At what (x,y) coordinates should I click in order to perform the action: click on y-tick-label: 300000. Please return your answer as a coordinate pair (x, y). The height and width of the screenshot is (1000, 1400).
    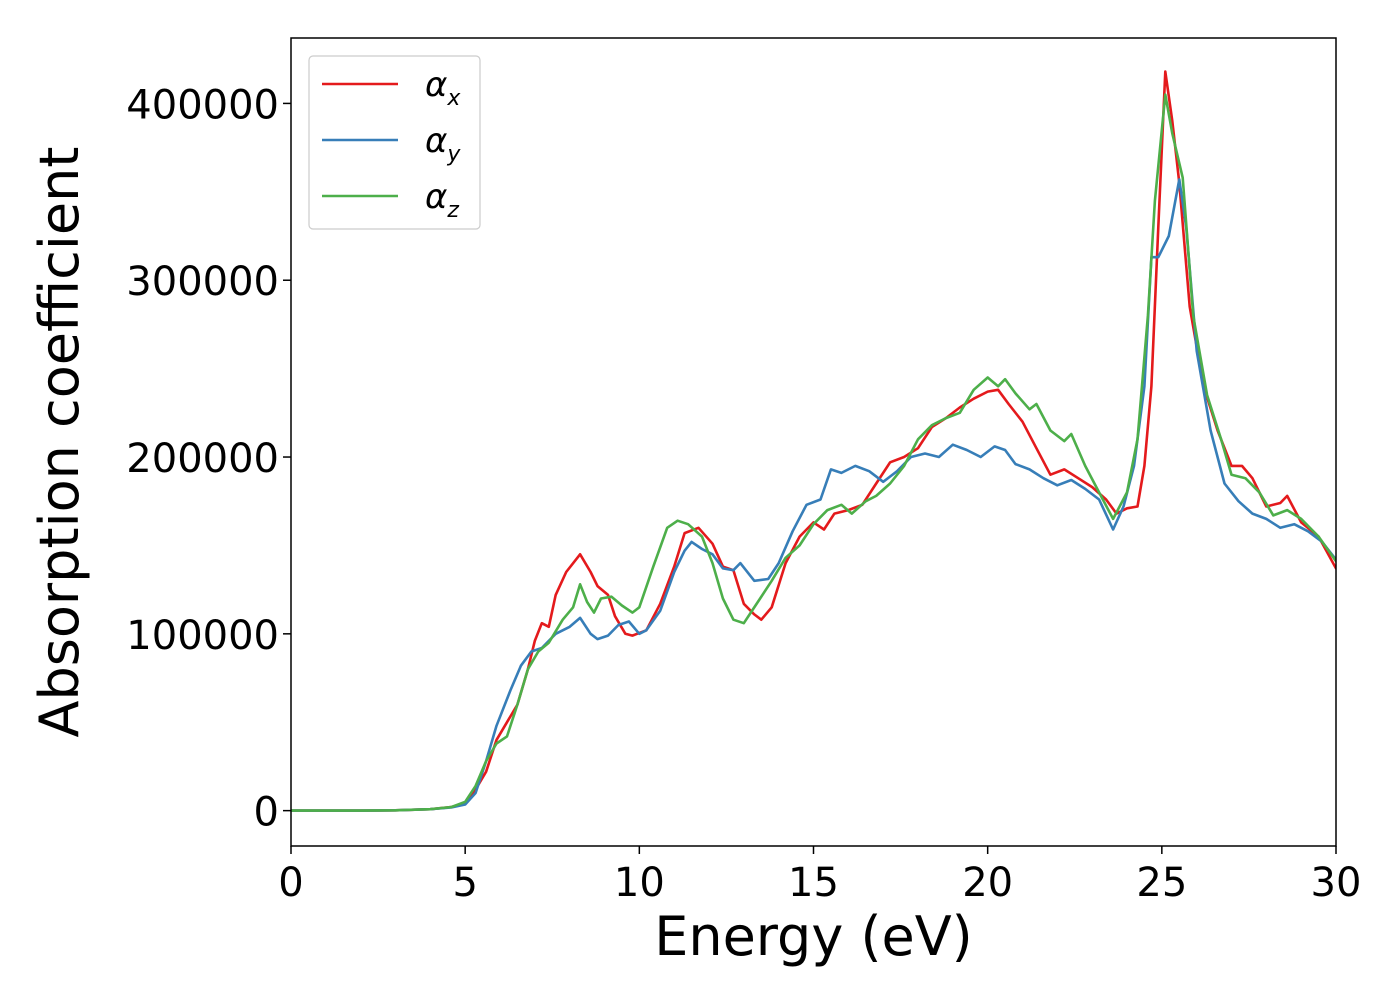
    Looking at the image, I should click on (202, 282).